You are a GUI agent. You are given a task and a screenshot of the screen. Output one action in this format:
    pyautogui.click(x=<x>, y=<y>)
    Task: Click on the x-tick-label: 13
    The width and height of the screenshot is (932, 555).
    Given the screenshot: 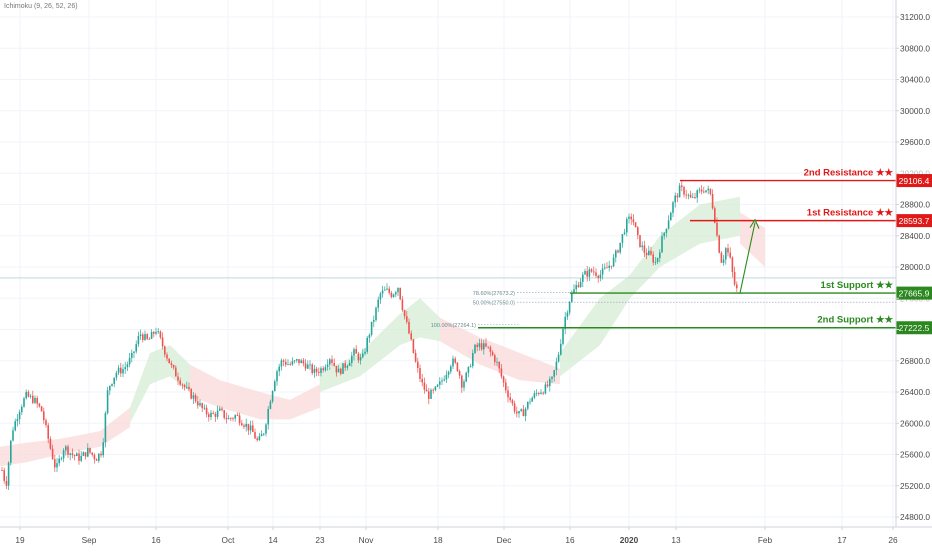 What is the action you would take?
    pyautogui.click(x=676, y=540)
    